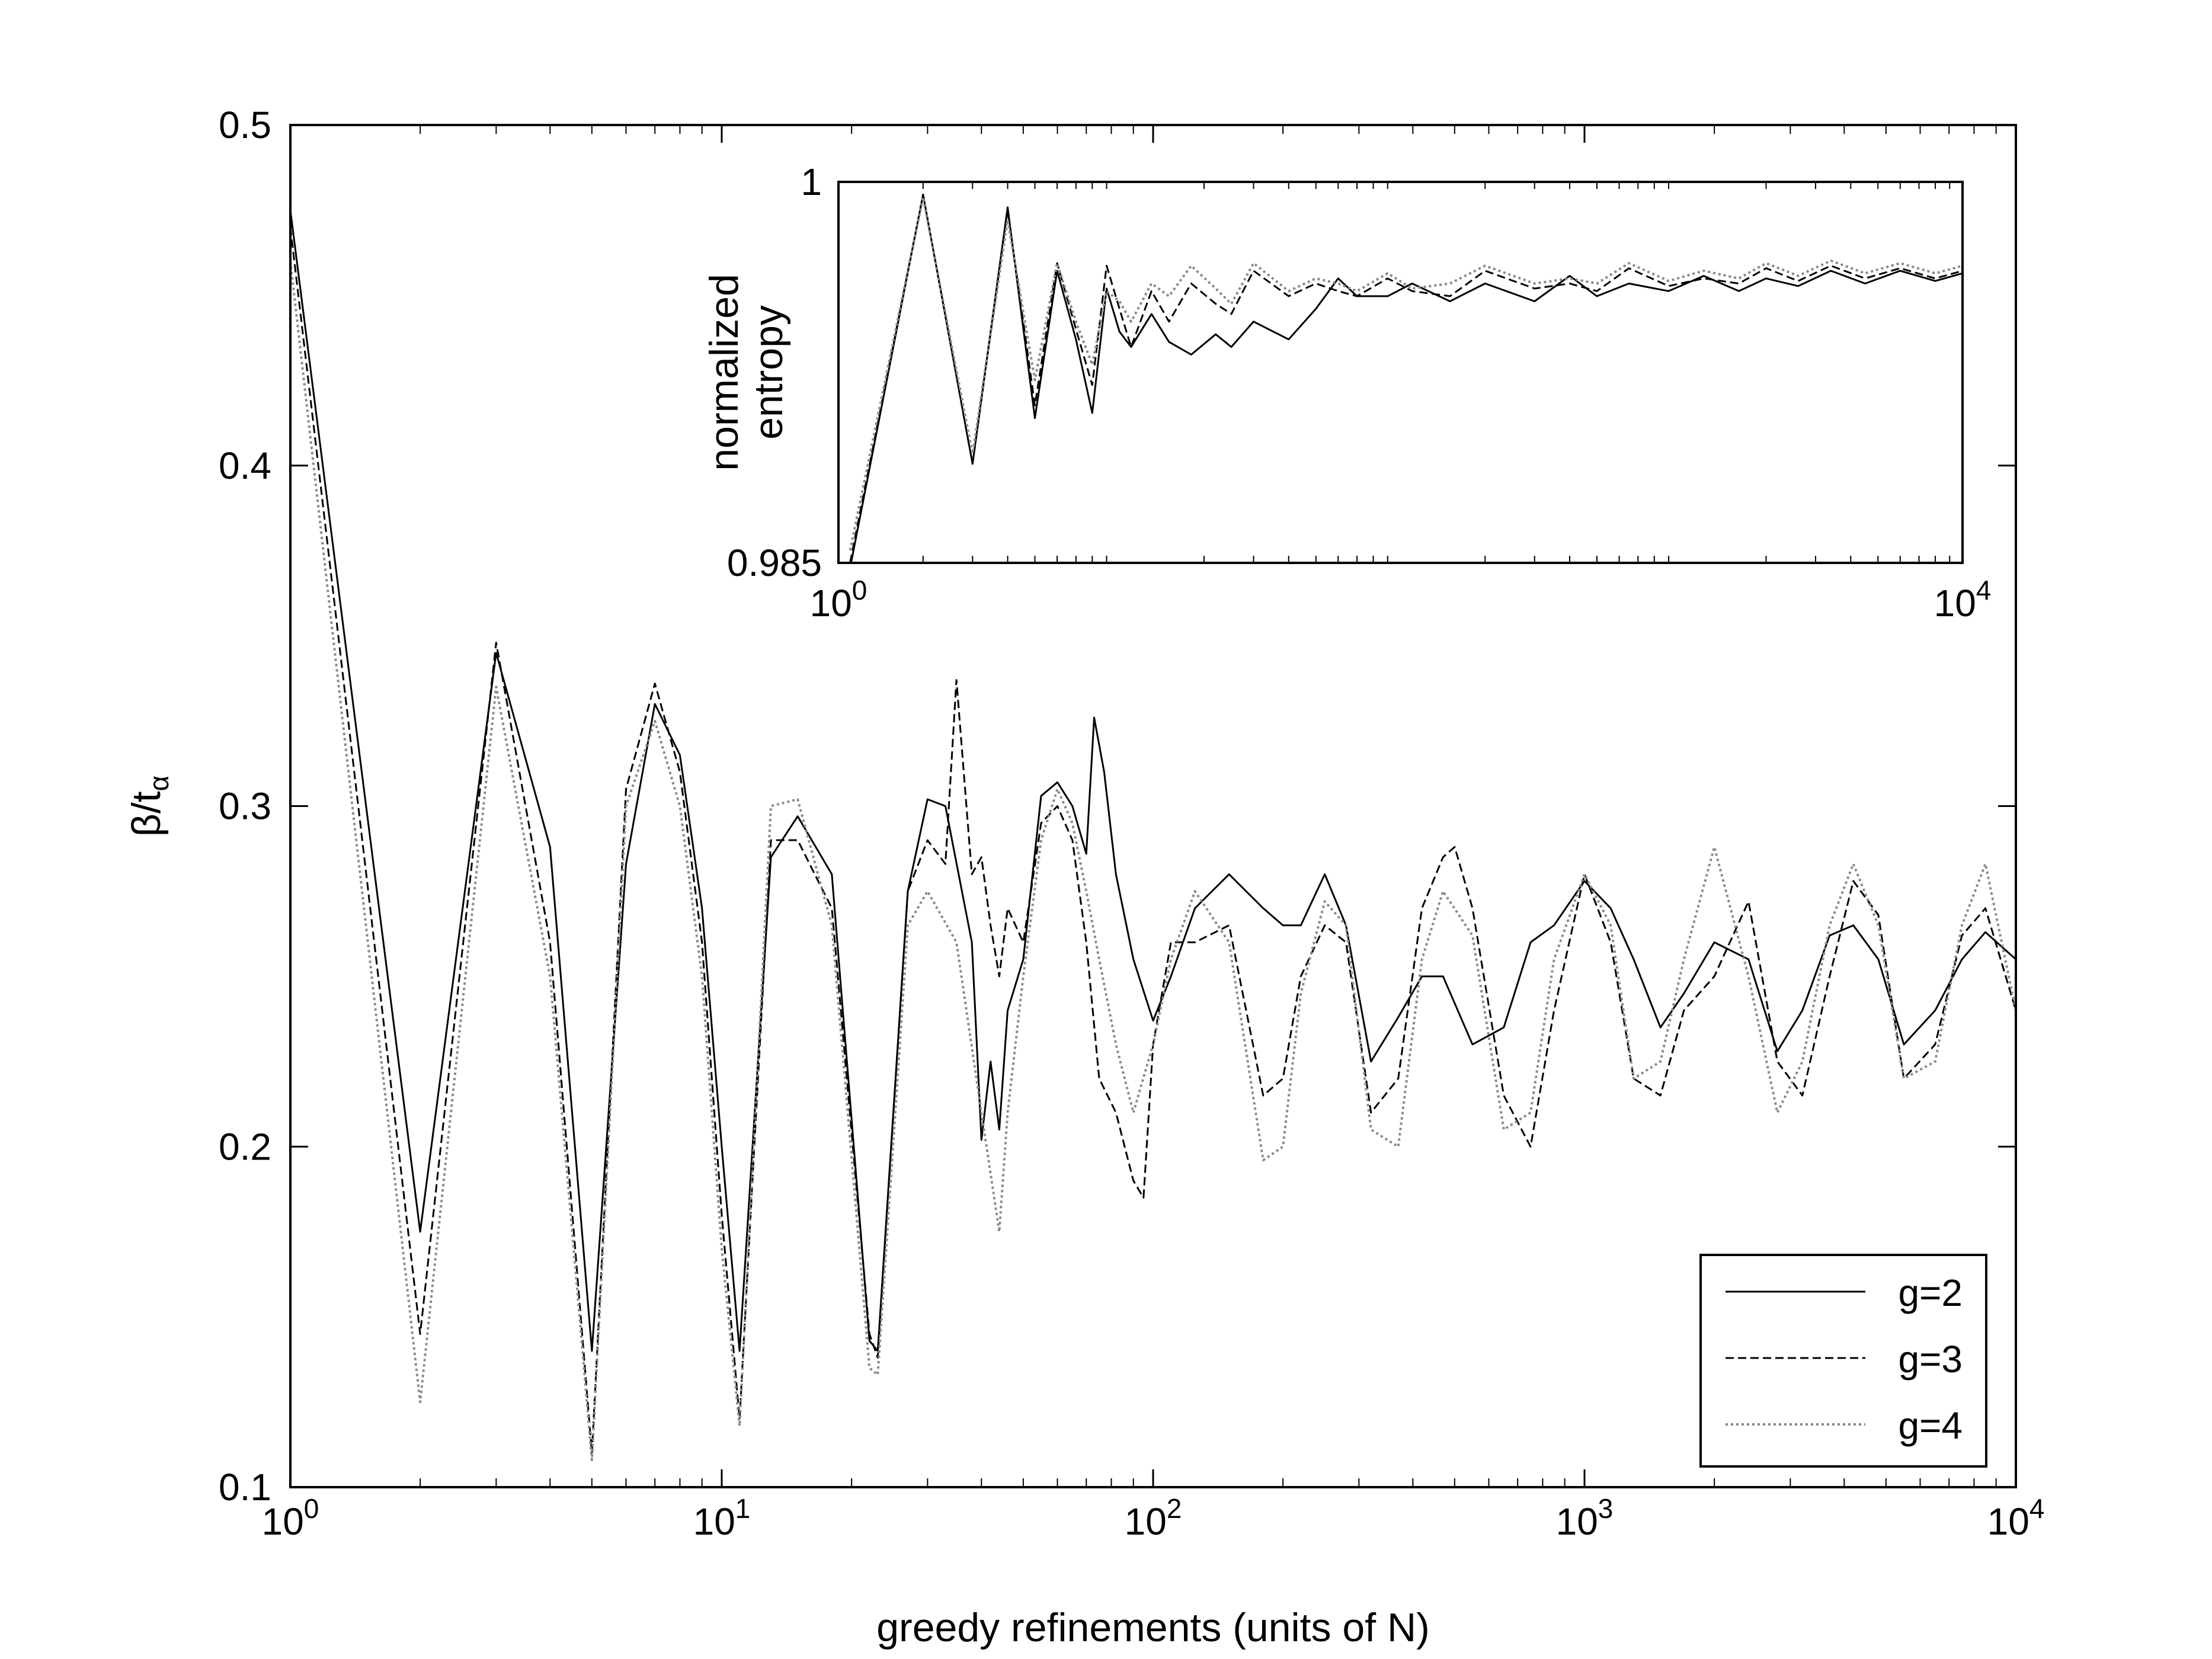 The image size is (2212, 1659). I want to click on main-y-tick-labels: 0.1 0.2 0.3 0.4 0.5, so click(245, 806).